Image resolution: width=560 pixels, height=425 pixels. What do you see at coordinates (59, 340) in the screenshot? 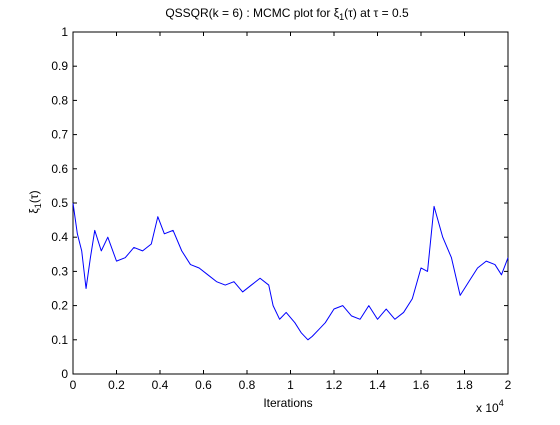
I see `y-tick-label: 0.1` at bounding box center [59, 340].